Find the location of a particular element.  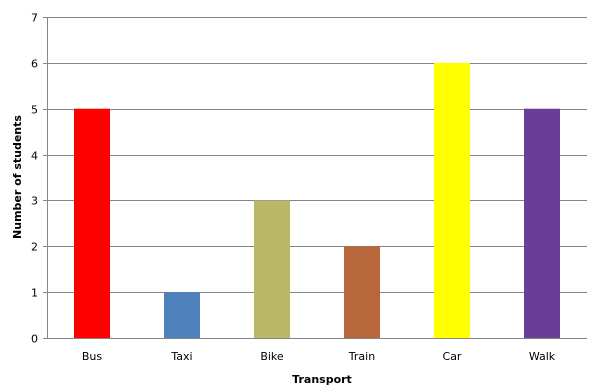

bar-train is located at coordinates (362, 292).